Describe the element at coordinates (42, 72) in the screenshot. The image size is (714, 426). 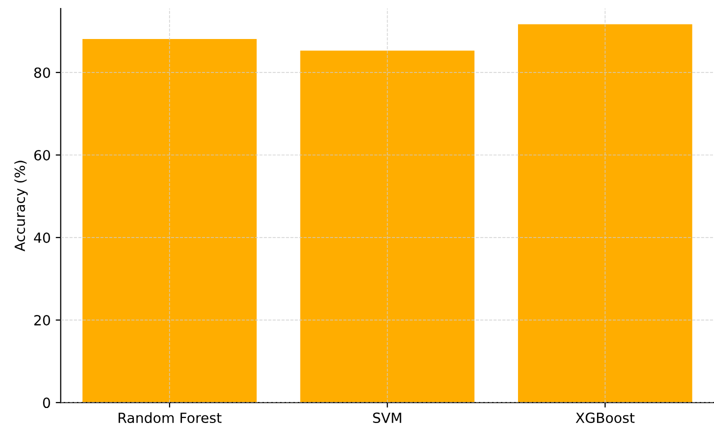
I see `y-tick-label: 80` at that location.